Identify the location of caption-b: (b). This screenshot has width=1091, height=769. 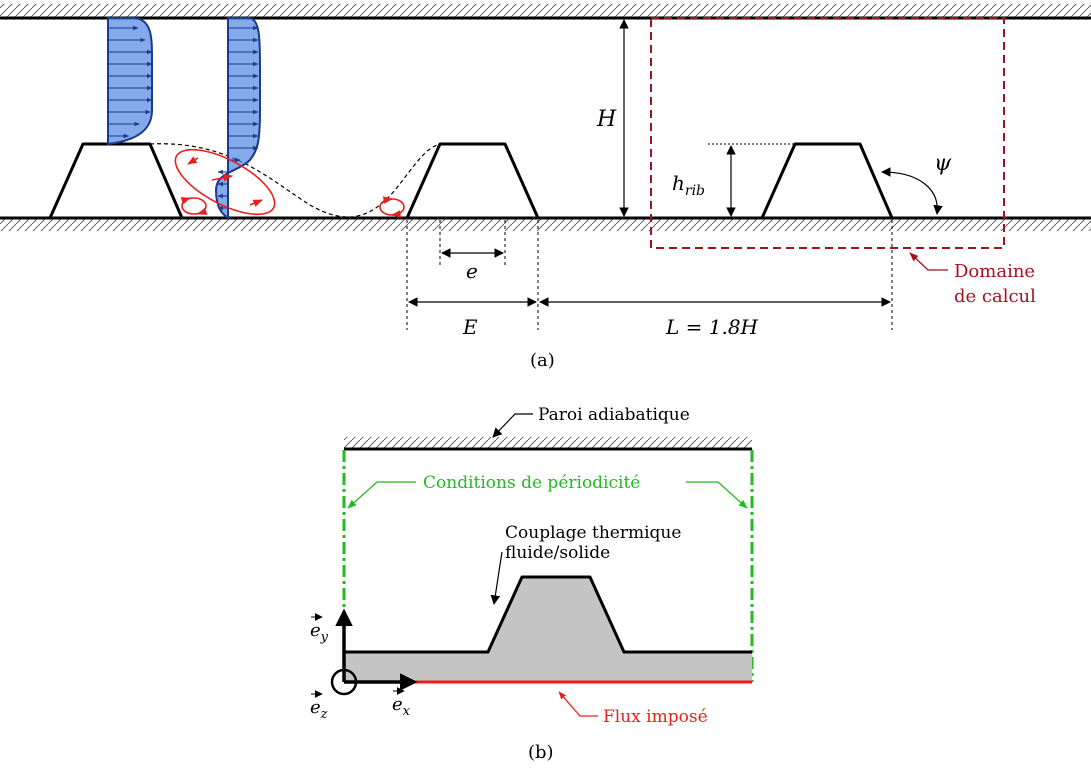
(541, 752).